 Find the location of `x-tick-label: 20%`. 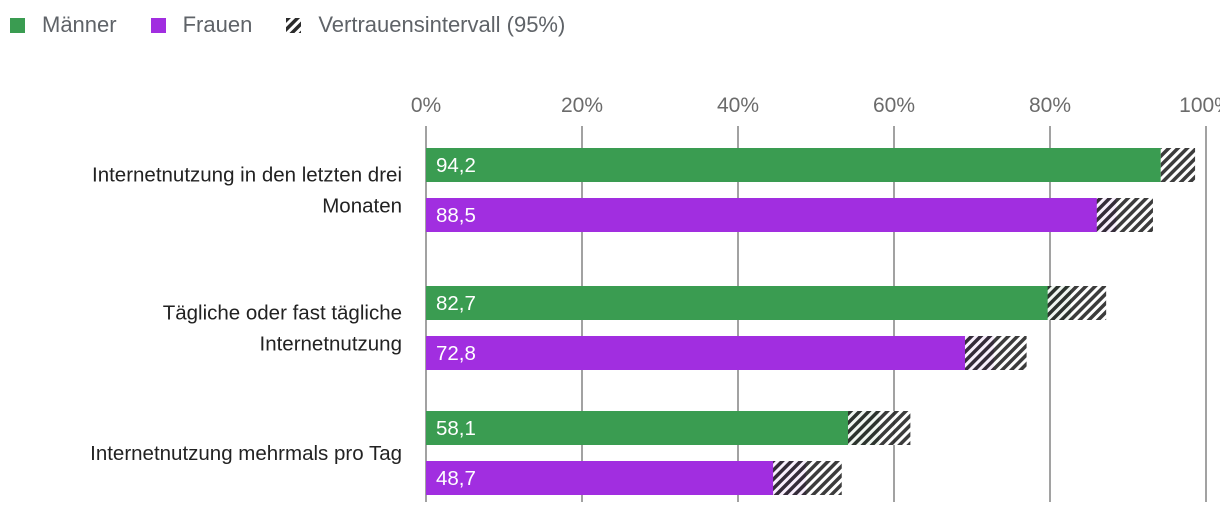

x-tick-label: 20% is located at coordinates (582, 105).